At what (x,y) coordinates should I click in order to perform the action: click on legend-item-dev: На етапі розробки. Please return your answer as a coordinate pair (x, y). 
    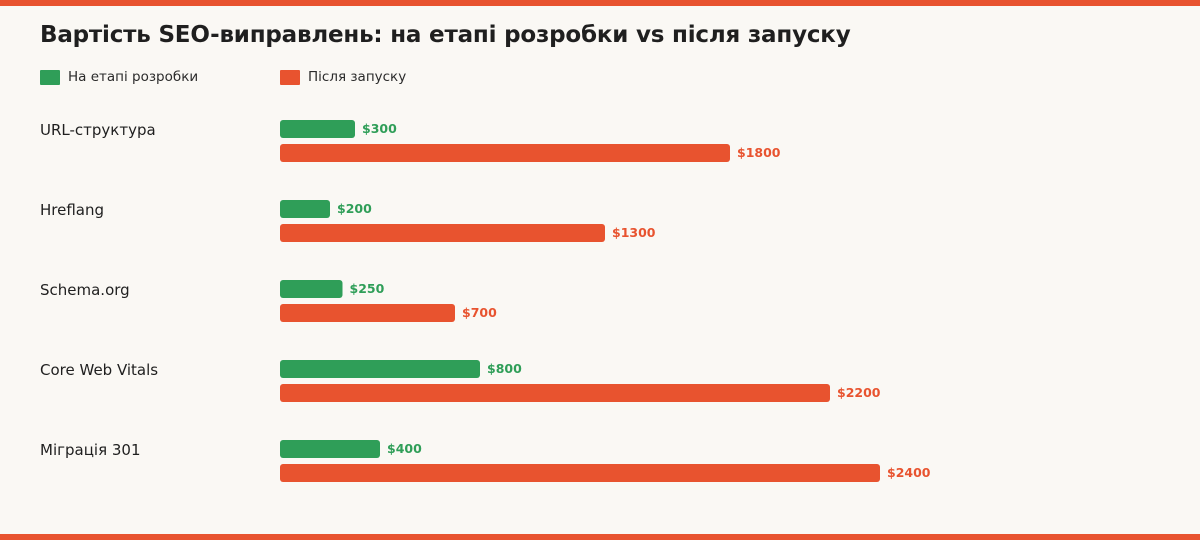
    Looking at the image, I should click on (119, 77).